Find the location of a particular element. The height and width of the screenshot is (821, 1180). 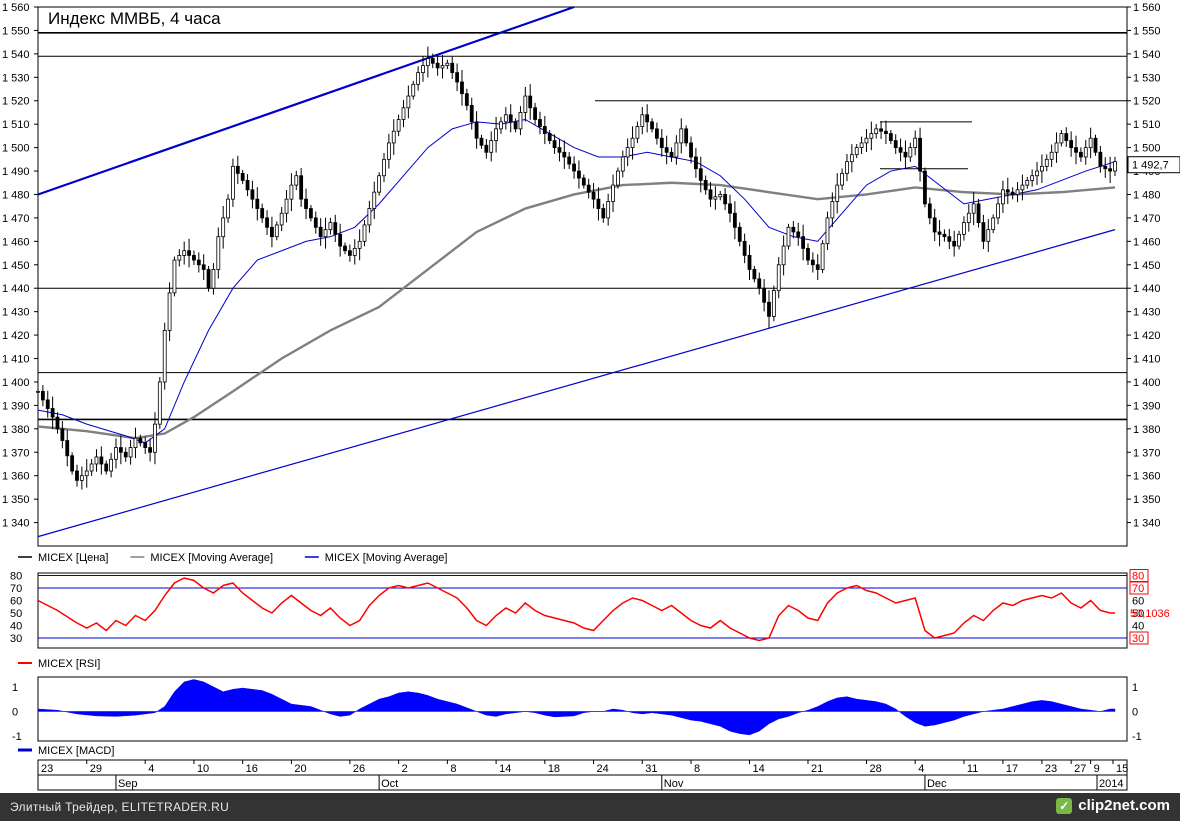

price-tick-label-left: 1 520 is located at coordinates (16, 102).